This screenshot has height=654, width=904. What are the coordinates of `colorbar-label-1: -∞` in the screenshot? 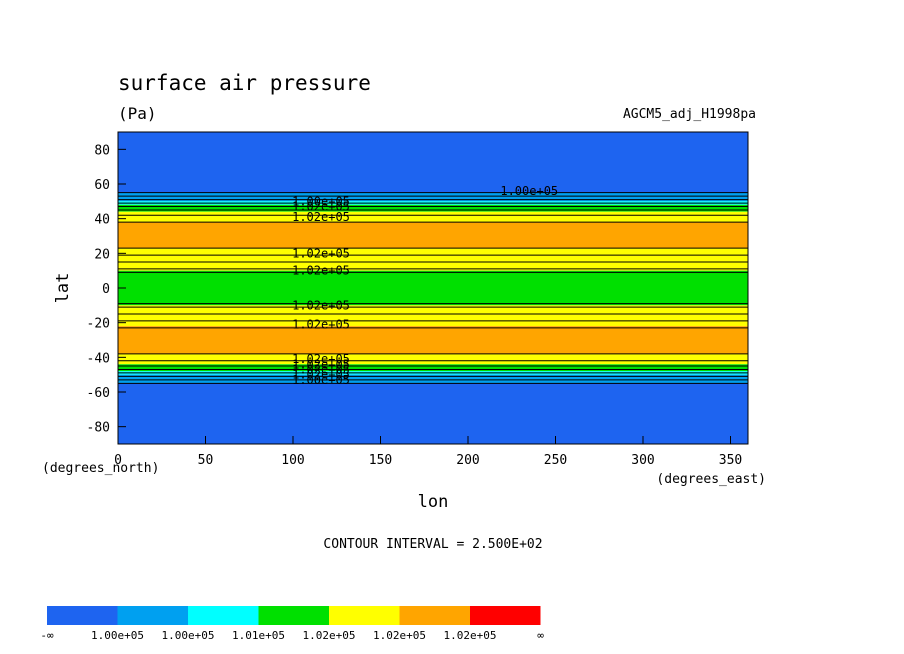 It's located at (47, 635).